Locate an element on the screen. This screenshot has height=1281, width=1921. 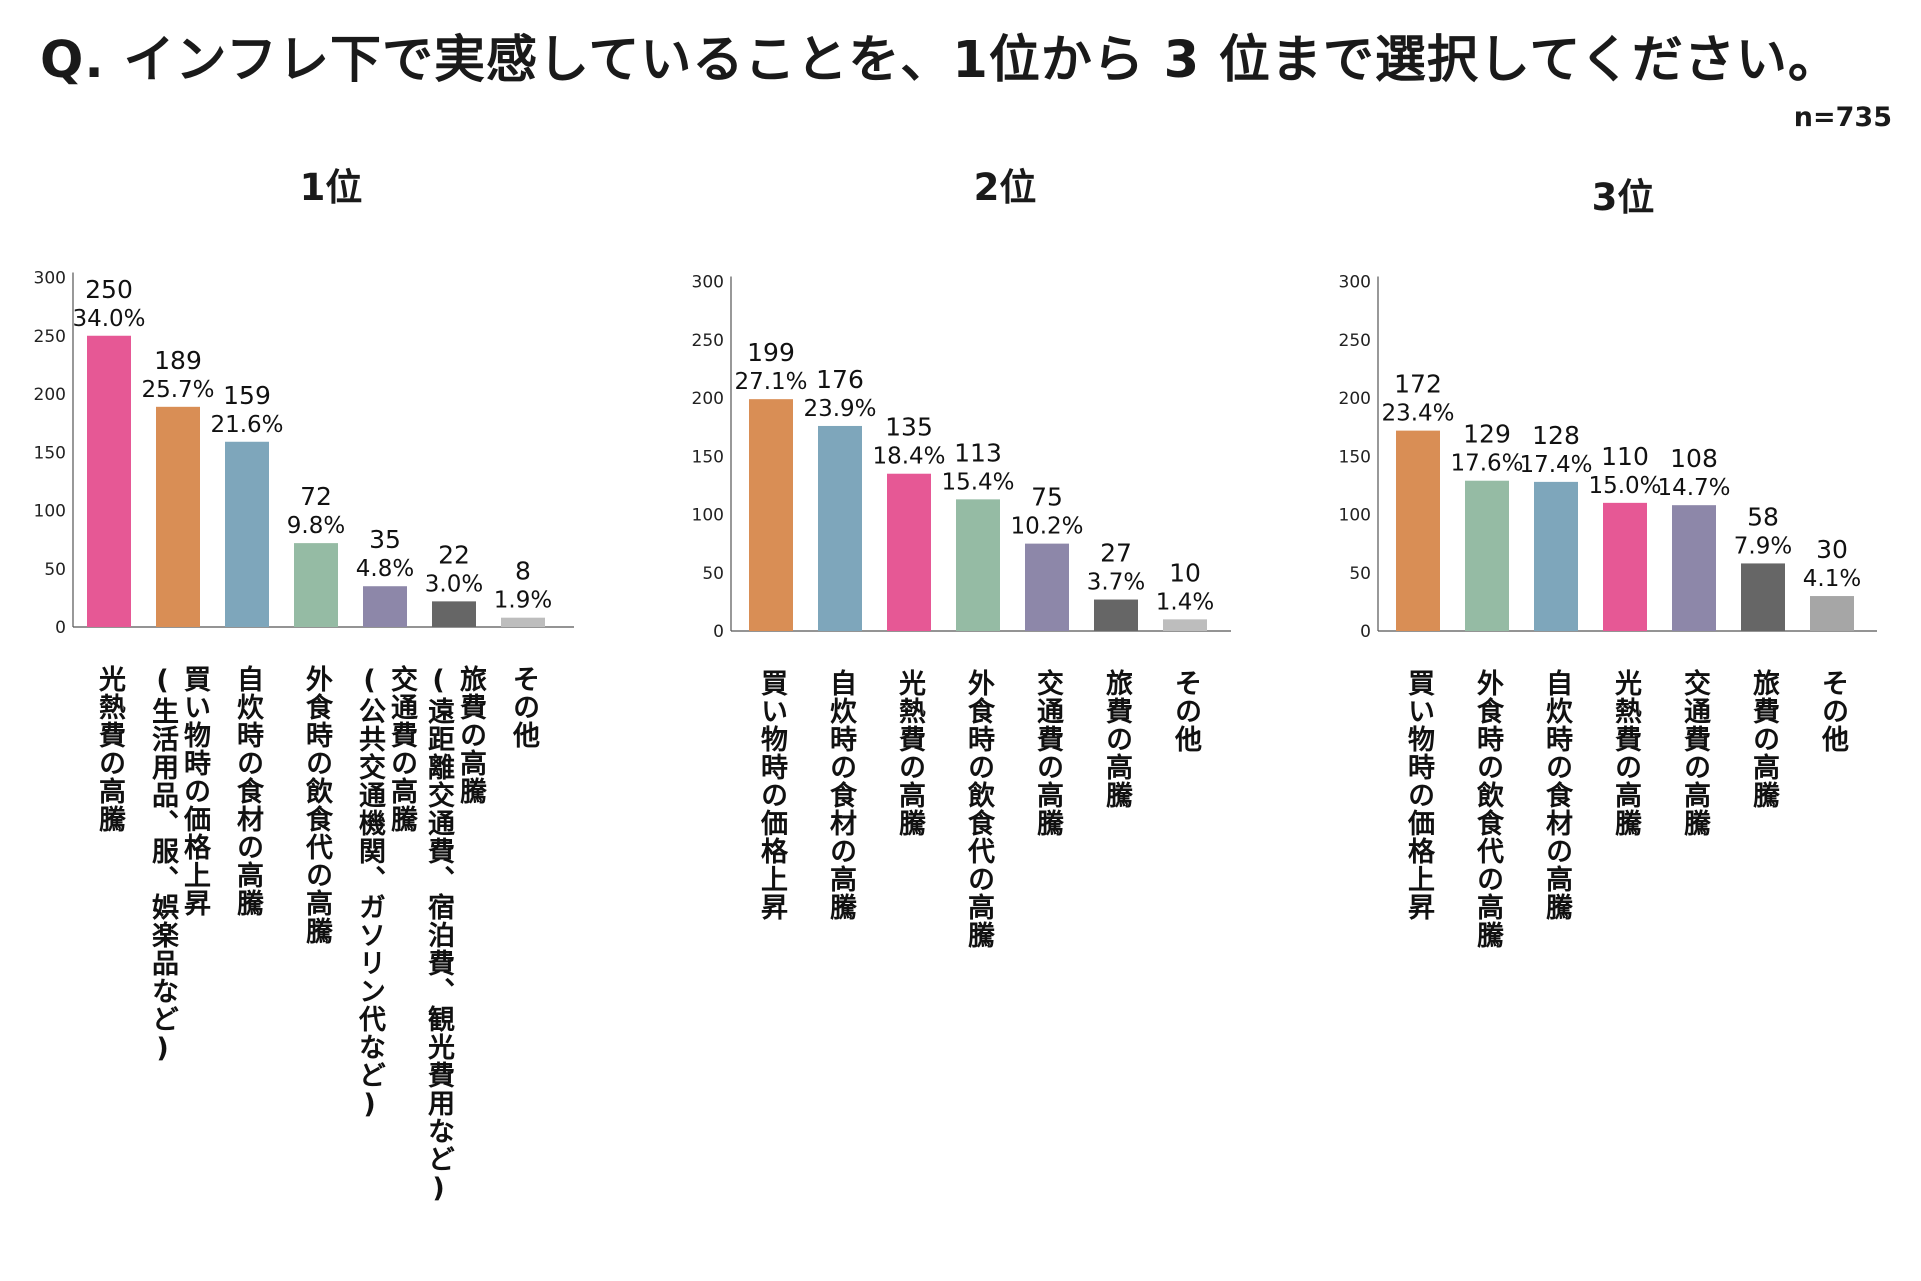
percent-label: 17.6% is located at coordinates (1486, 464).